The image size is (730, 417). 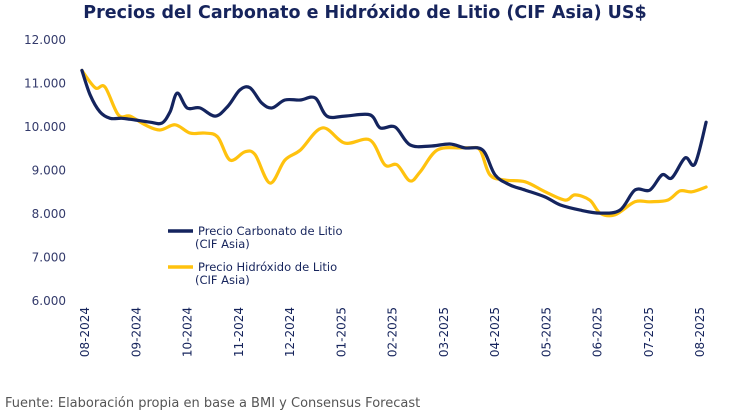 What do you see at coordinates (267, 267) in the screenshot?
I see `legend-label-hidroxido: Precio Hidróxido de Litio` at bounding box center [267, 267].